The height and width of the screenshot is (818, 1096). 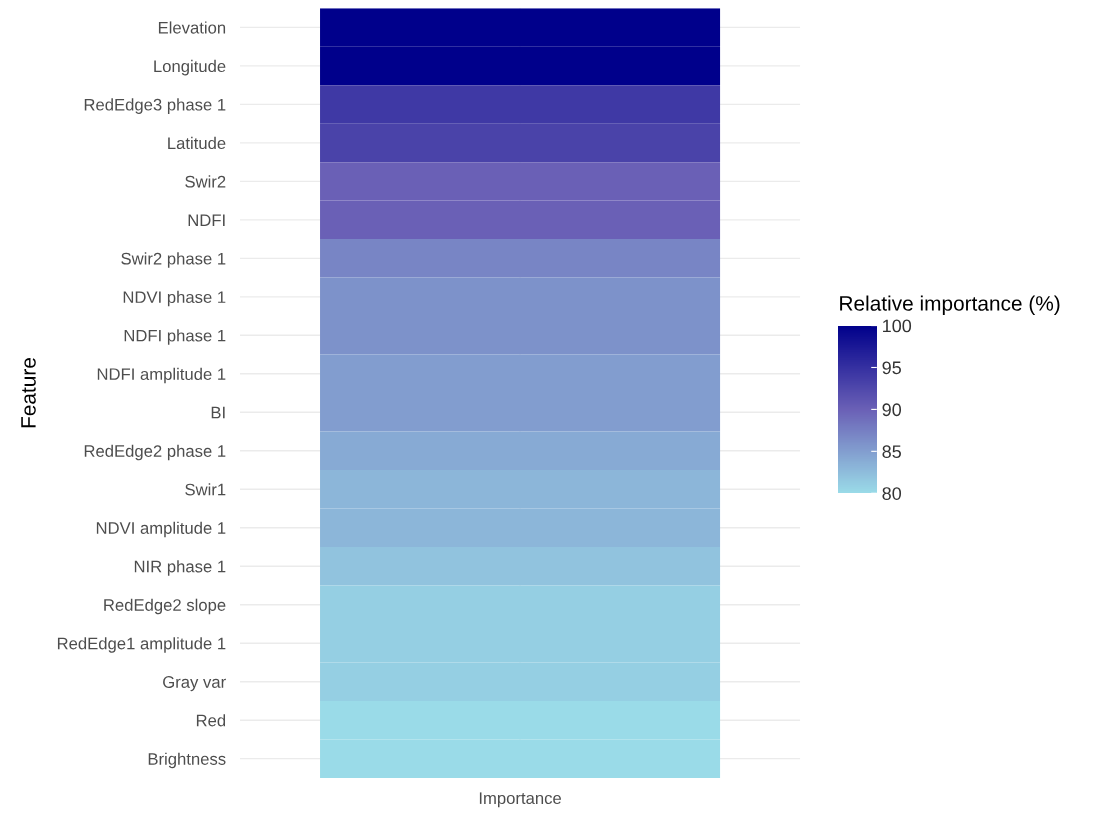 What do you see at coordinates (161, 529) in the screenshot?
I see `y-tick-label: NDVI amplitude 1` at bounding box center [161, 529].